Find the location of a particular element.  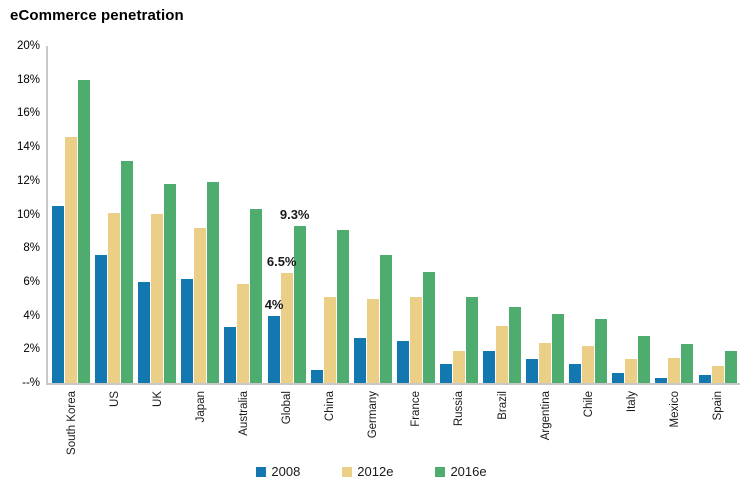

bar-2008-mexico is located at coordinates (661, 380).